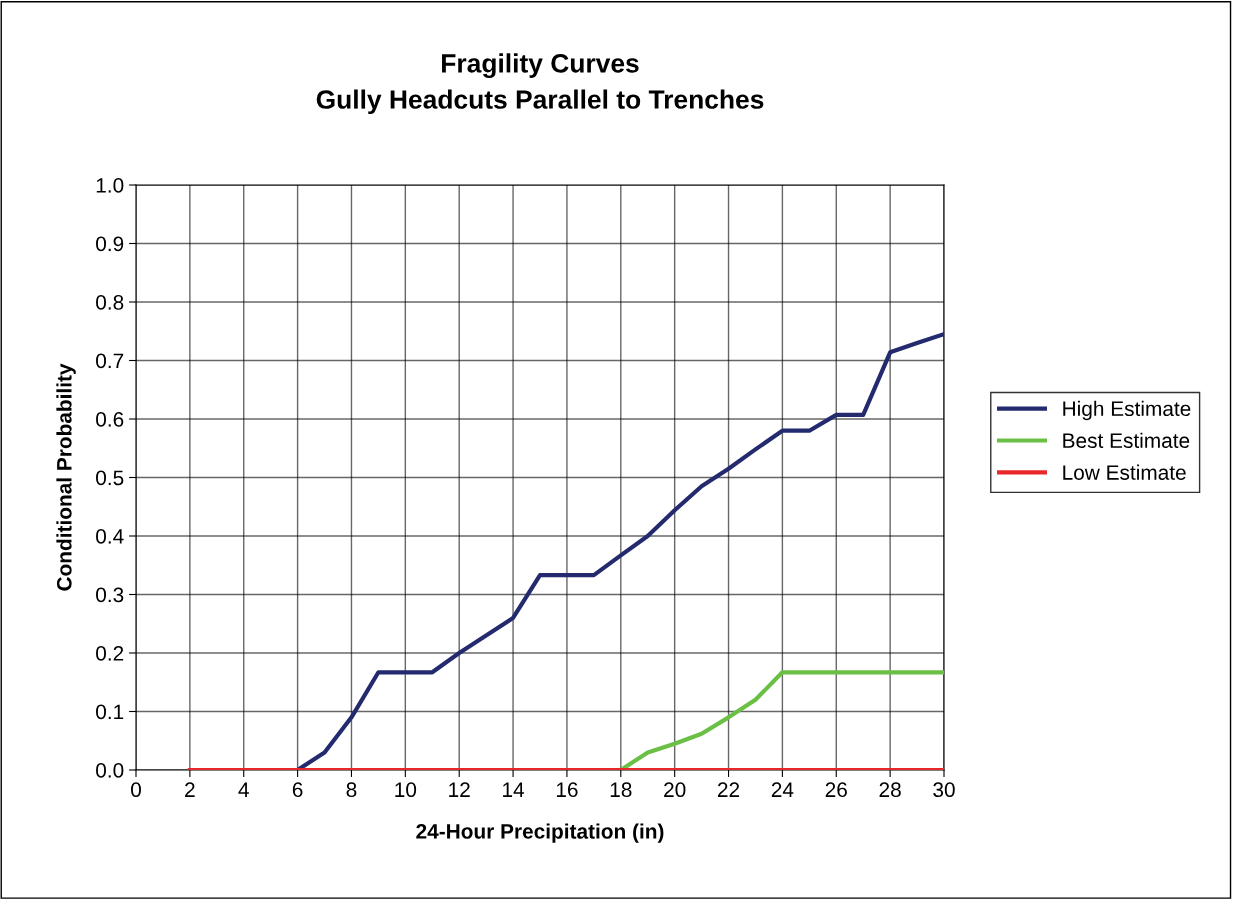  What do you see at coordinates (136, 790) in the screenshot?
I see `x-tick-label: 0` at bounding box center [136, 790].